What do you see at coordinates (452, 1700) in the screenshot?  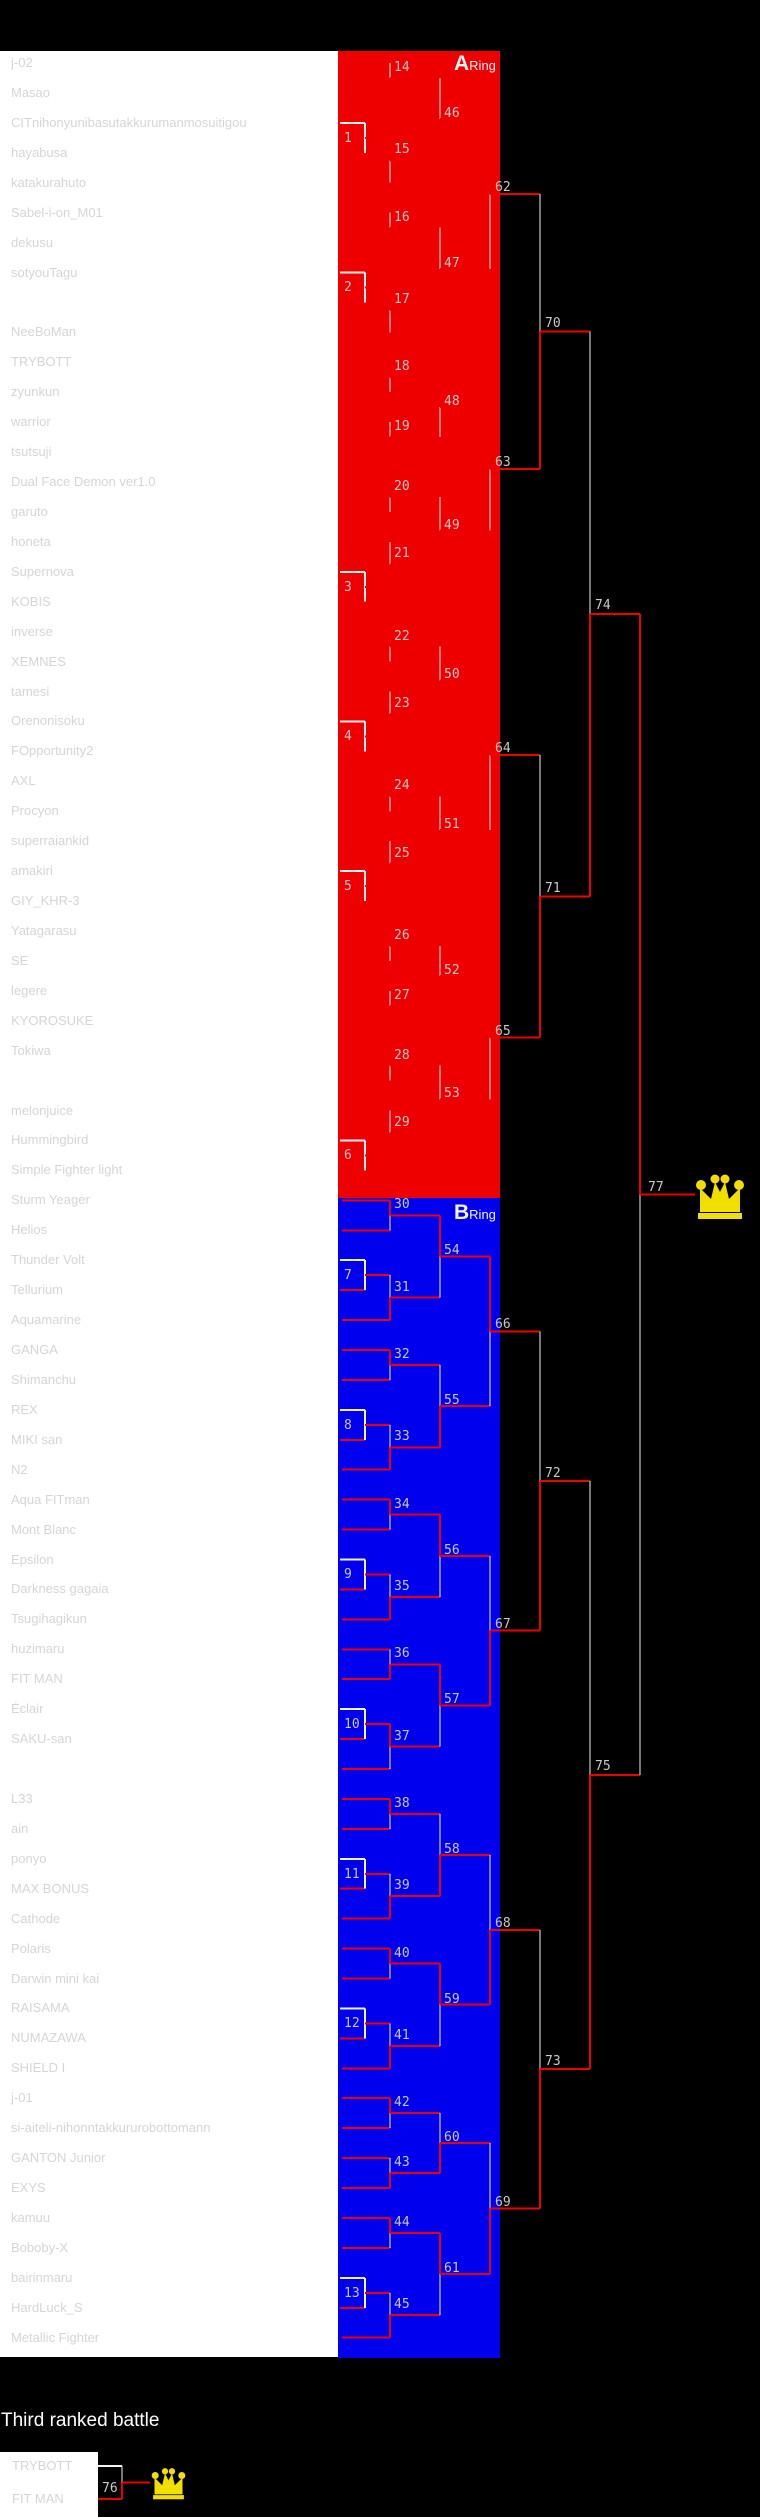 I see `match-number-label: 57` at bounding box center [452, 1700].